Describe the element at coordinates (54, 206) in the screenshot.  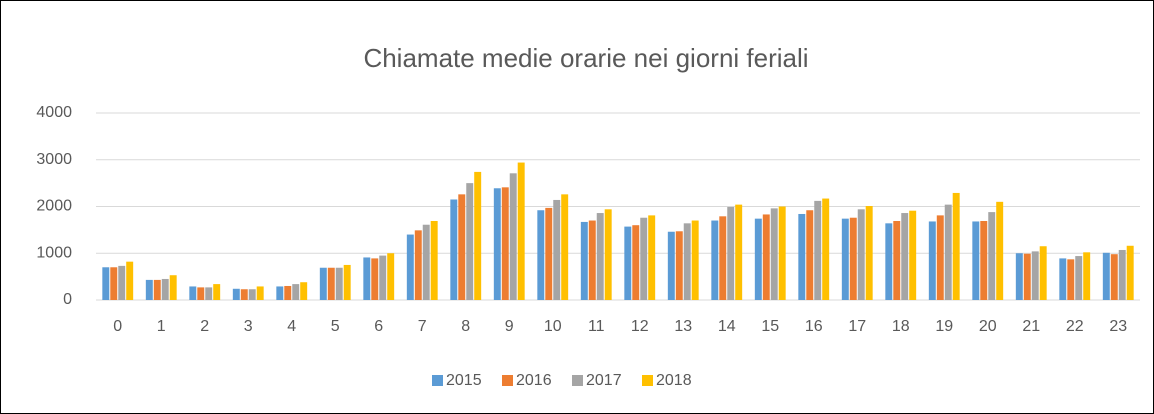
I see `y-tick-label: 2000` at that location.